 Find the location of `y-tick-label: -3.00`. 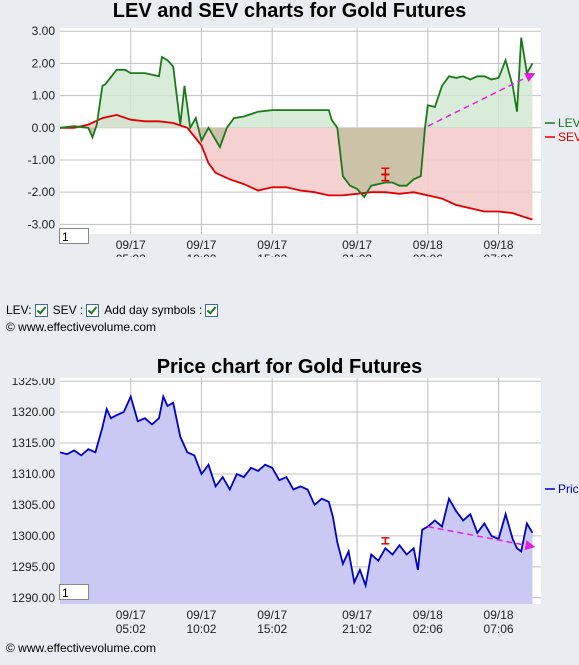

y-tick-label: -3.00 is located at coordinates (42, 224).